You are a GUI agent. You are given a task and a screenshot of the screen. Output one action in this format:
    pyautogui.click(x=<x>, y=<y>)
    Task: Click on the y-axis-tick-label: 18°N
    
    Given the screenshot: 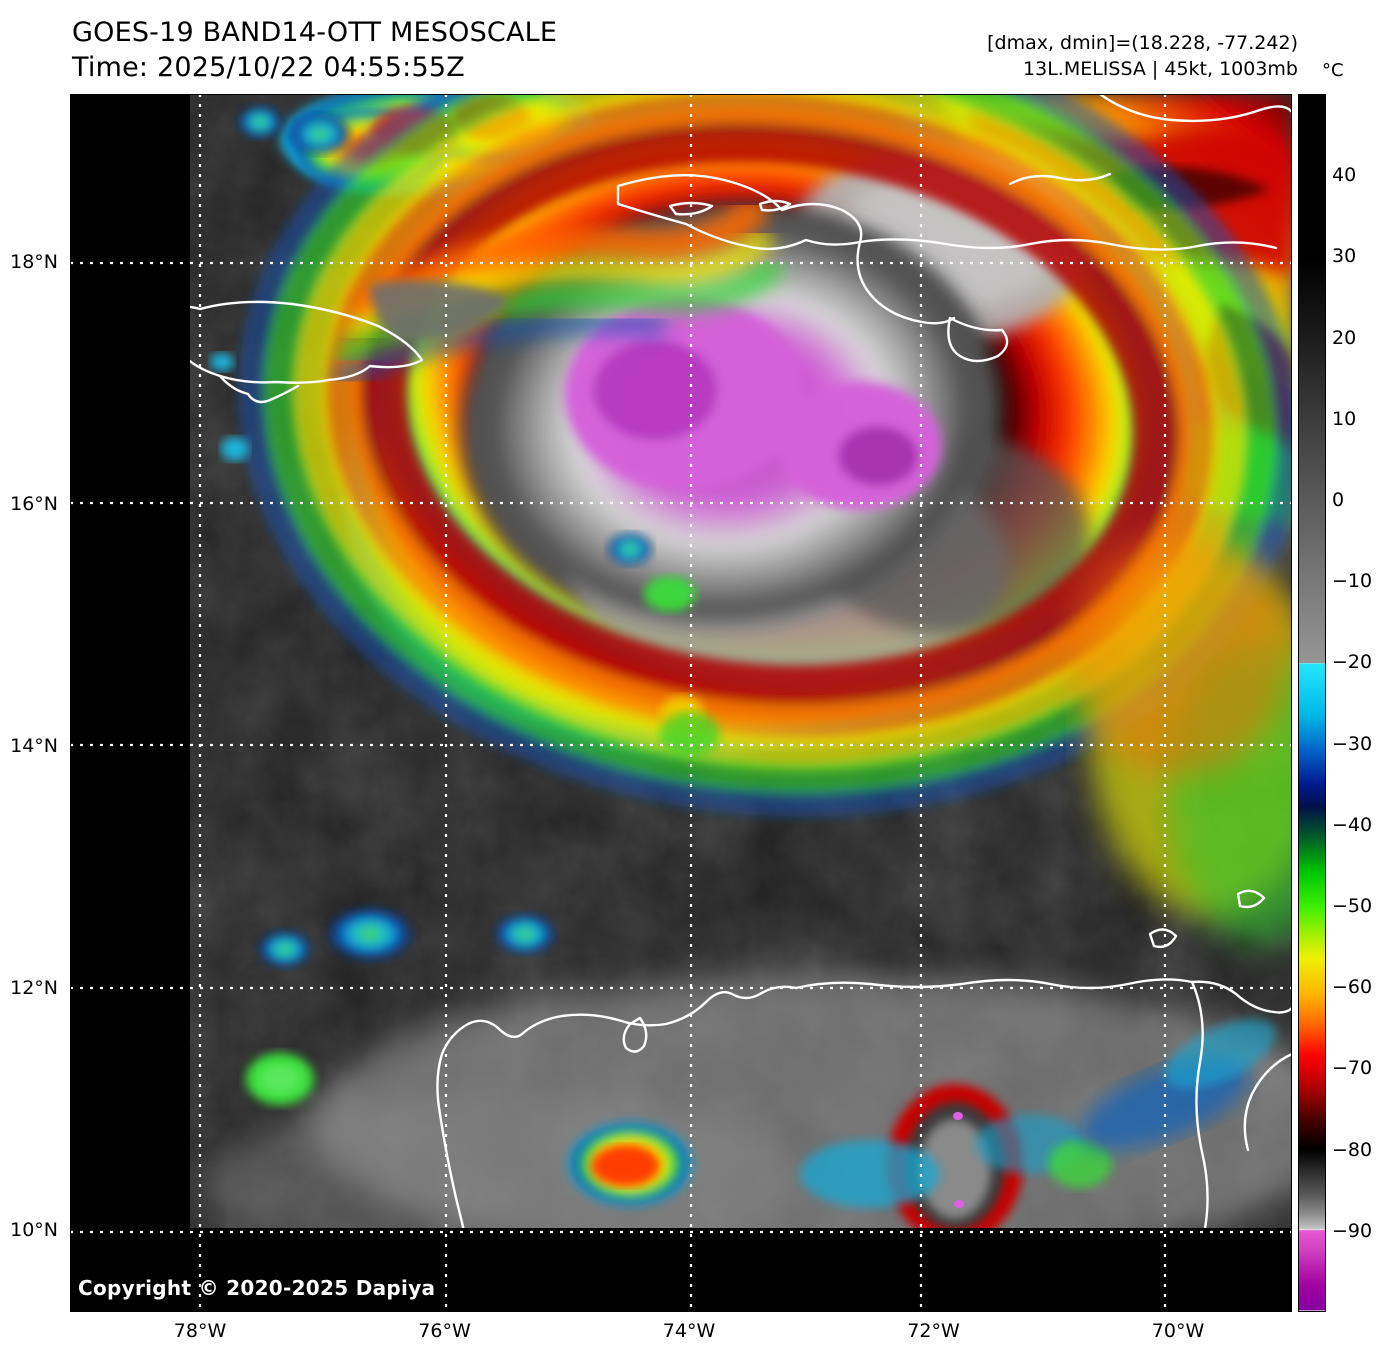 What is the action you would take?
    pyautogui.click(x=34, y=262)
    